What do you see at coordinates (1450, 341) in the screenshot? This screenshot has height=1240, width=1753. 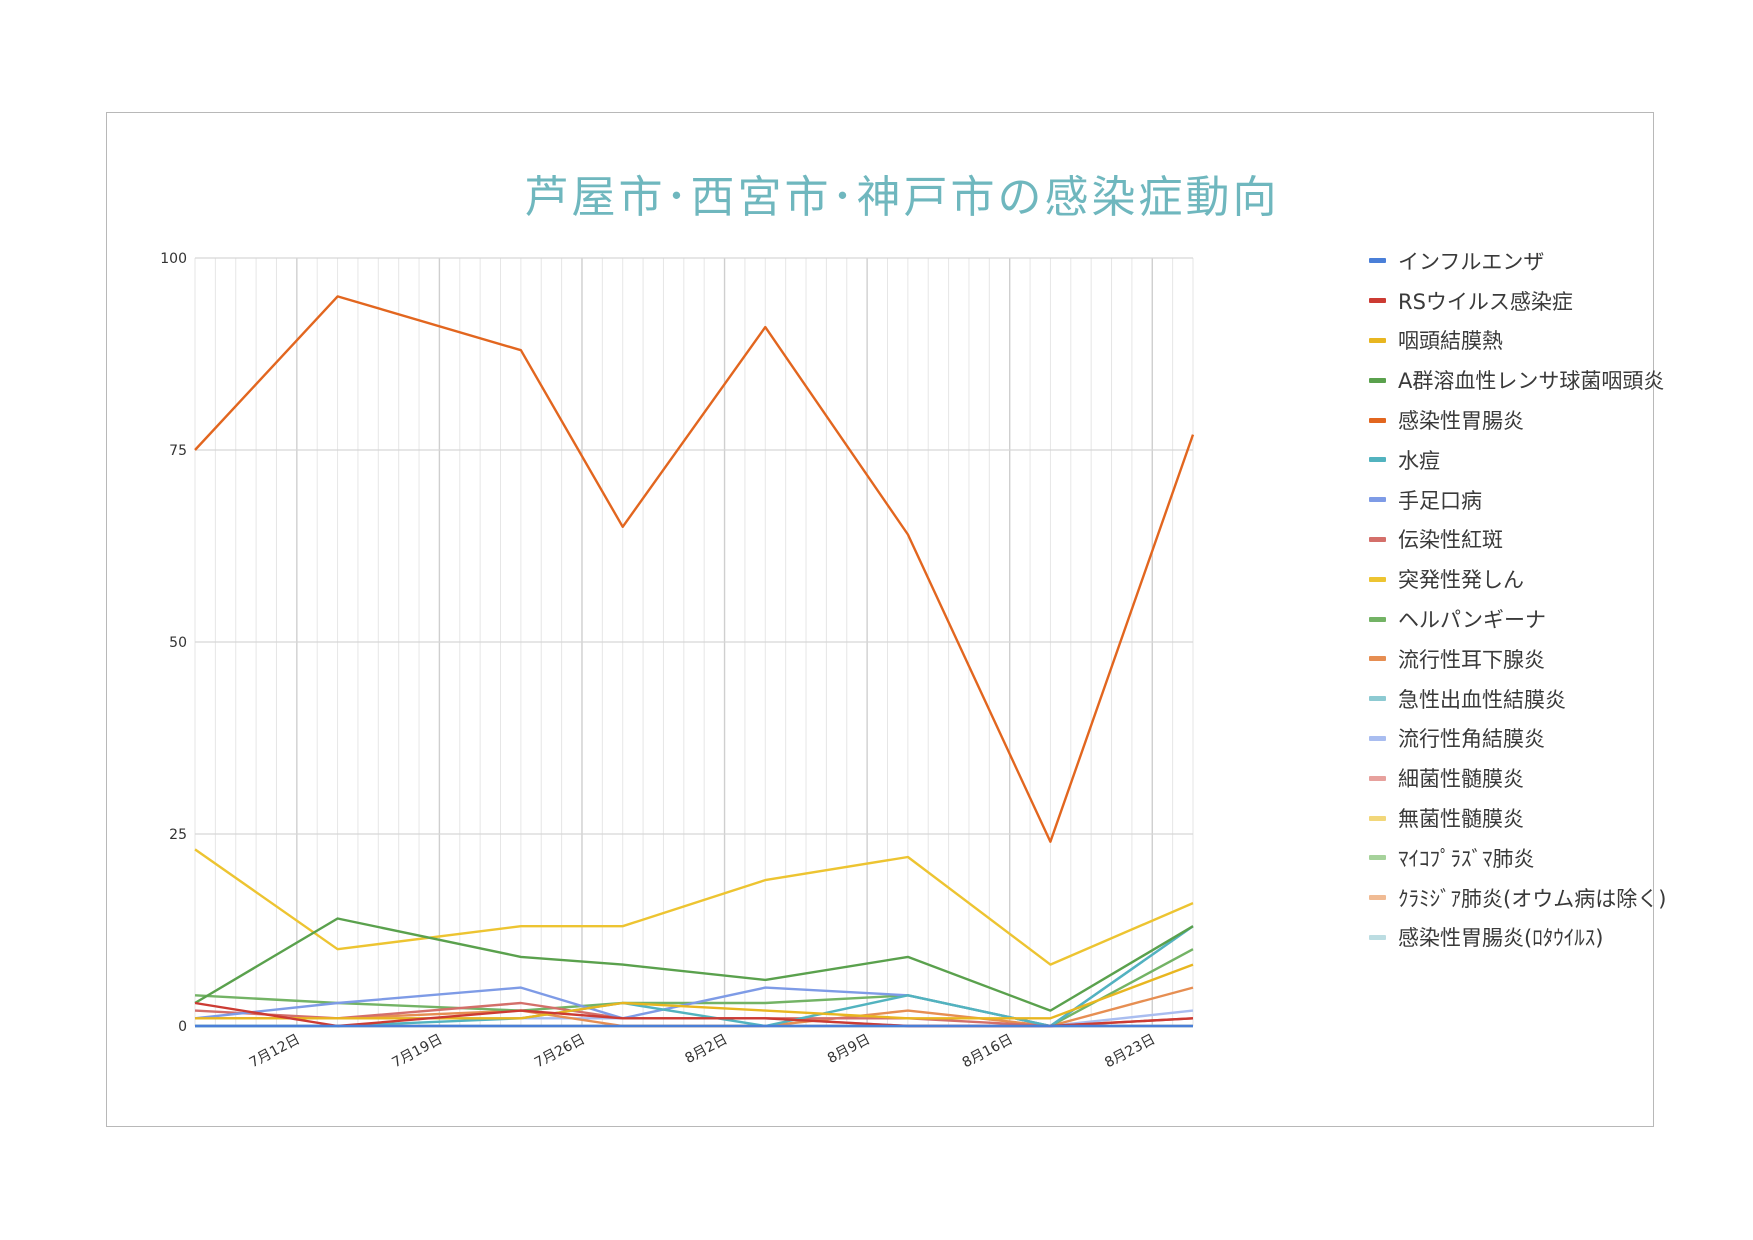 I see `legend-label: 咽頭結膜熱` at bounding box center [1450, 341].